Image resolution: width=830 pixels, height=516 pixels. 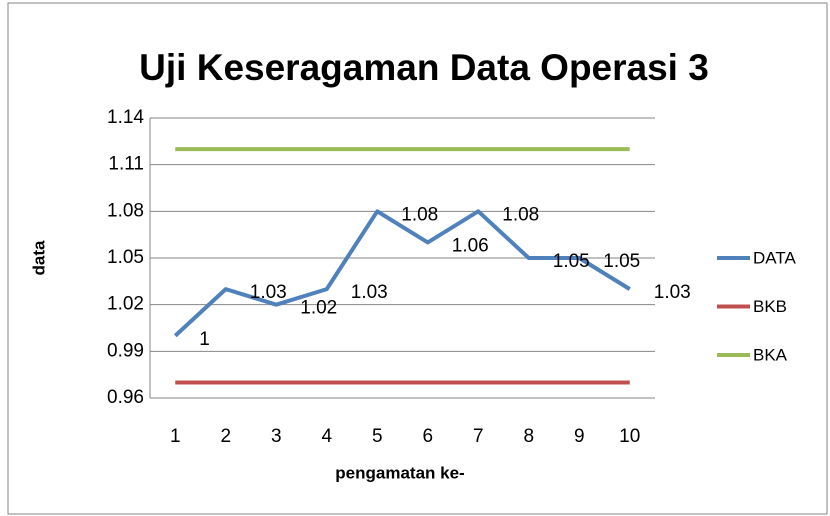 What do you see at coordinates (38, 258) in the screenshot?
I see `y-axis-label: data` at bounding box center [38, 258].